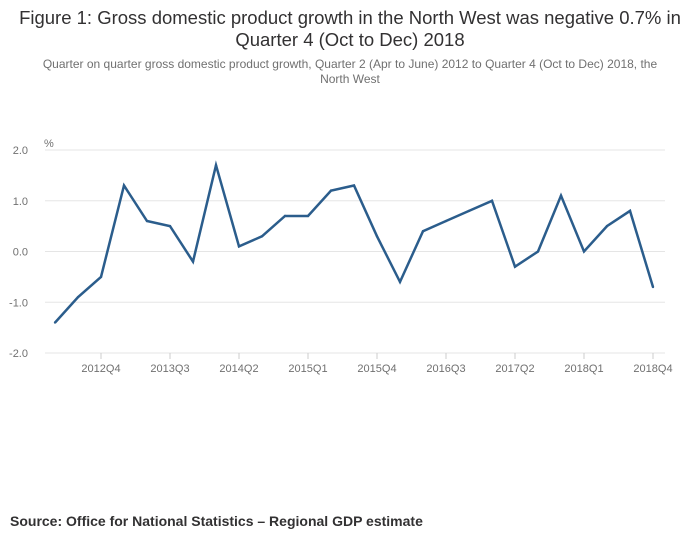 The height and width of the screenshot is (549, 700). I want to click on x-tick-label: 2015Q1, so click(307, 369).